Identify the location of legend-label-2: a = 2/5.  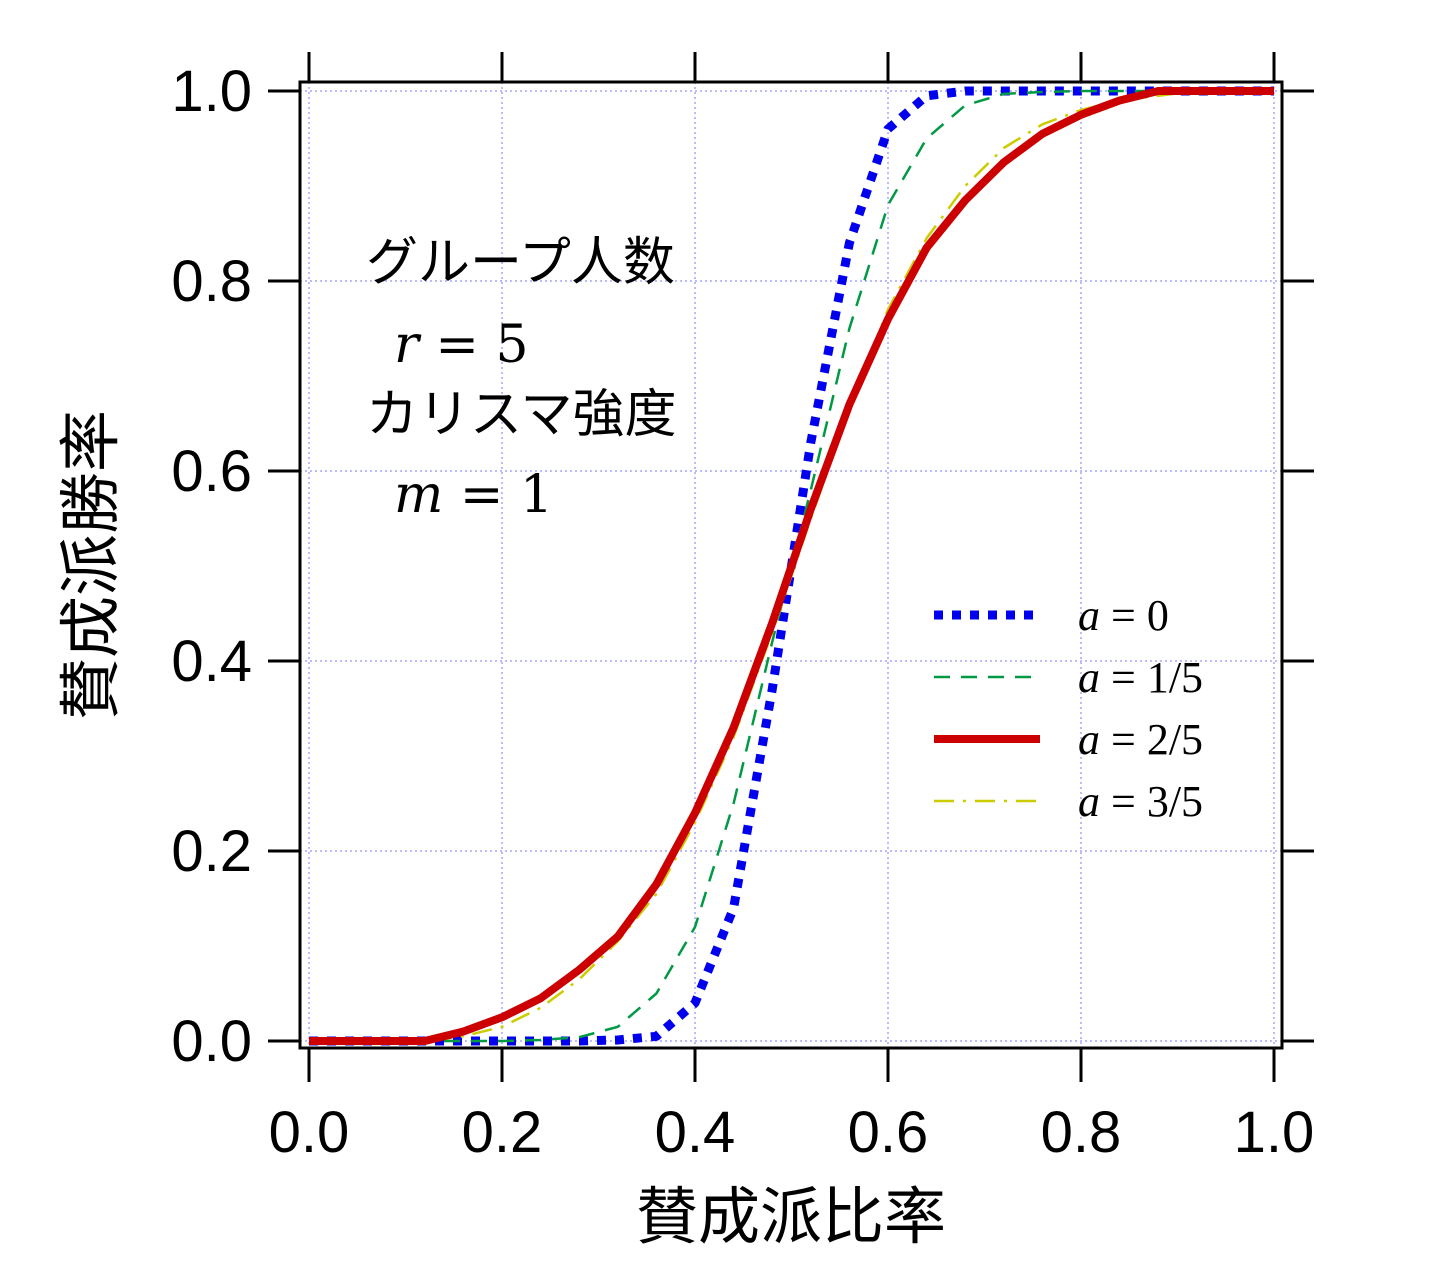
(1140, 739).